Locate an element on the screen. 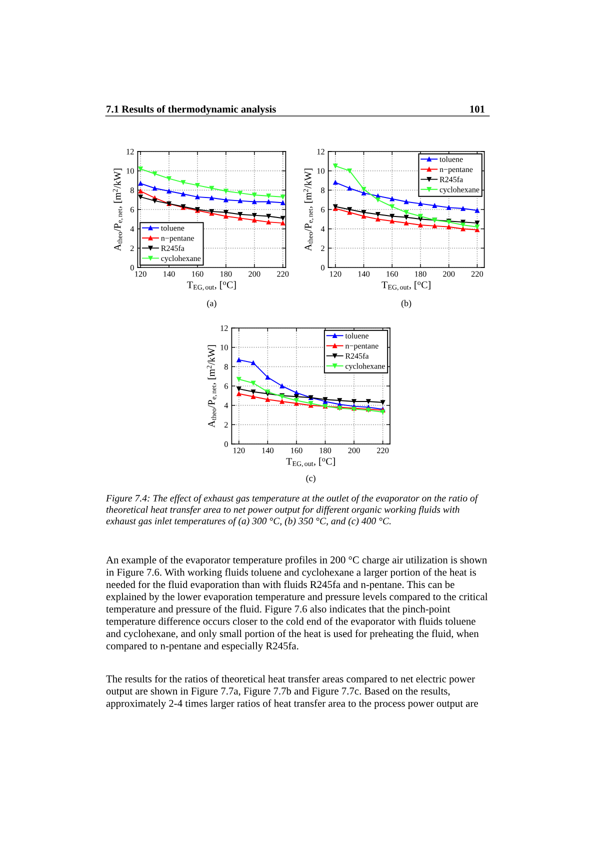  text: (c) is located at coordinates (311, 479).